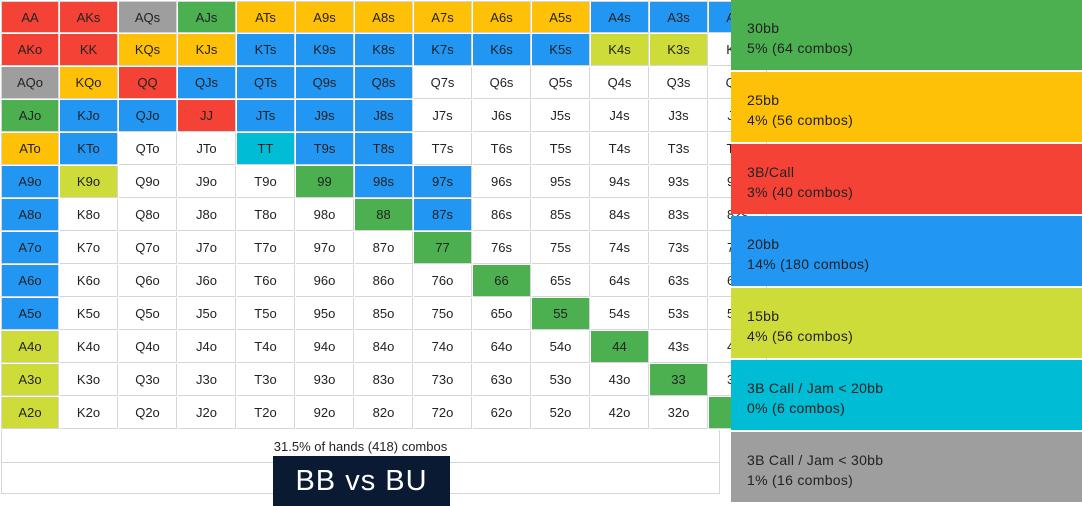 Image resolution: width=1082 pixels, height=506 pixels. I want to click on hand-cell: 95s, so click(561, 182).